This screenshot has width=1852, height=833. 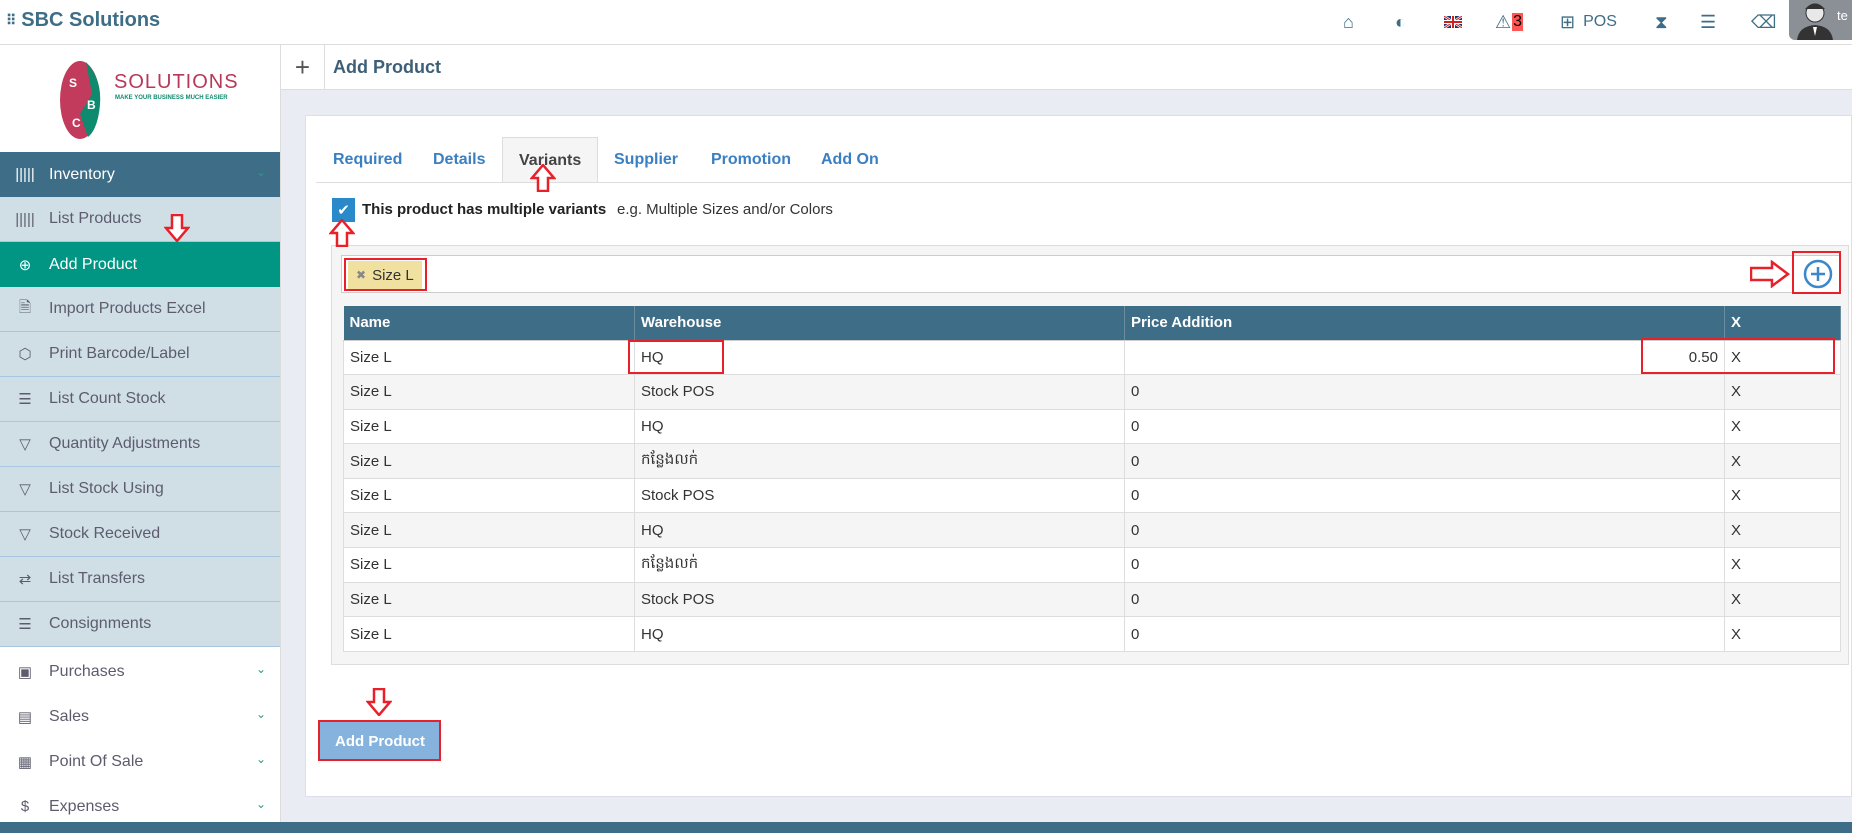 I want to click on pos-button: ⊞ POS, so click(x=1588, y=22).